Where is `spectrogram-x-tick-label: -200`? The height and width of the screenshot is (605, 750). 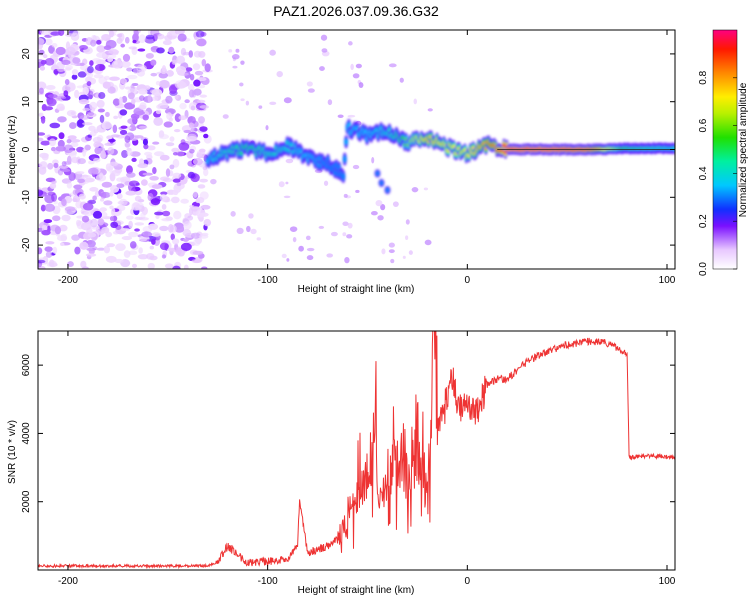
spectrogram-x-tick-label: -200 is located at coordinates (68, 280).